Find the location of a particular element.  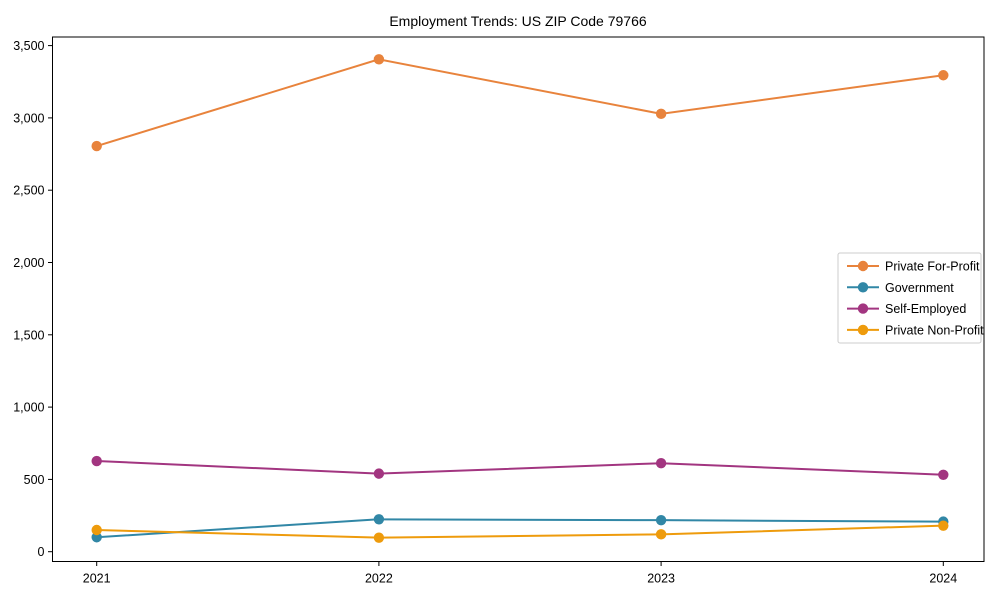

y-axis-tick-label: 3,000 is located at coordinates (28, 118).